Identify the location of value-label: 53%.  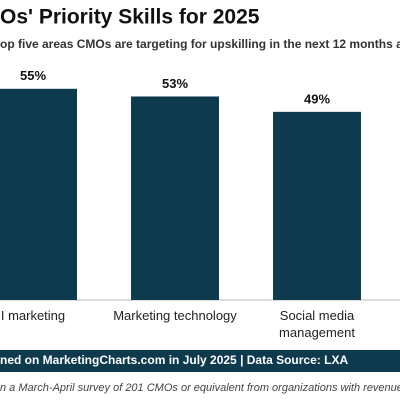
(175, 83).